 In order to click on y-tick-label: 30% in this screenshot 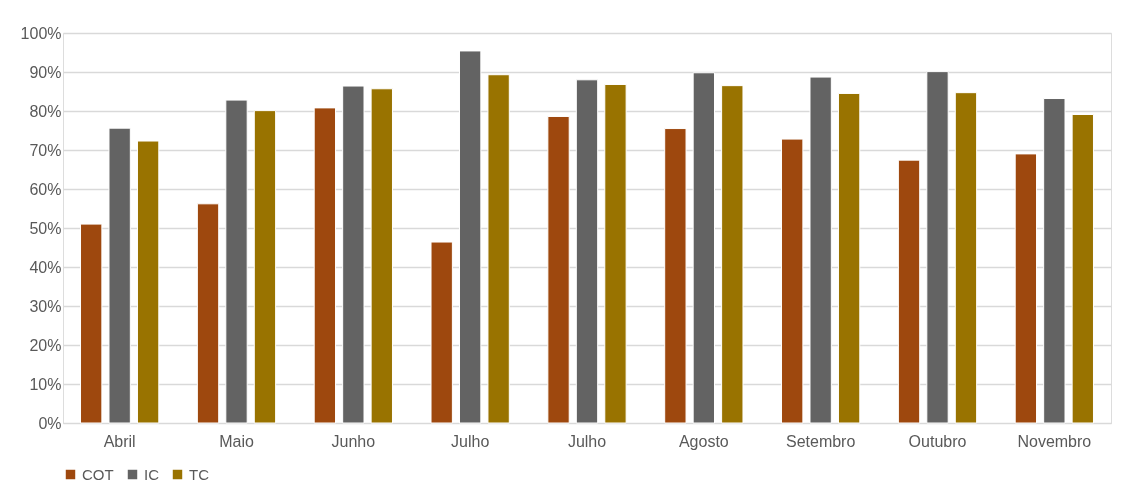, I will do `click(45, 306)`.